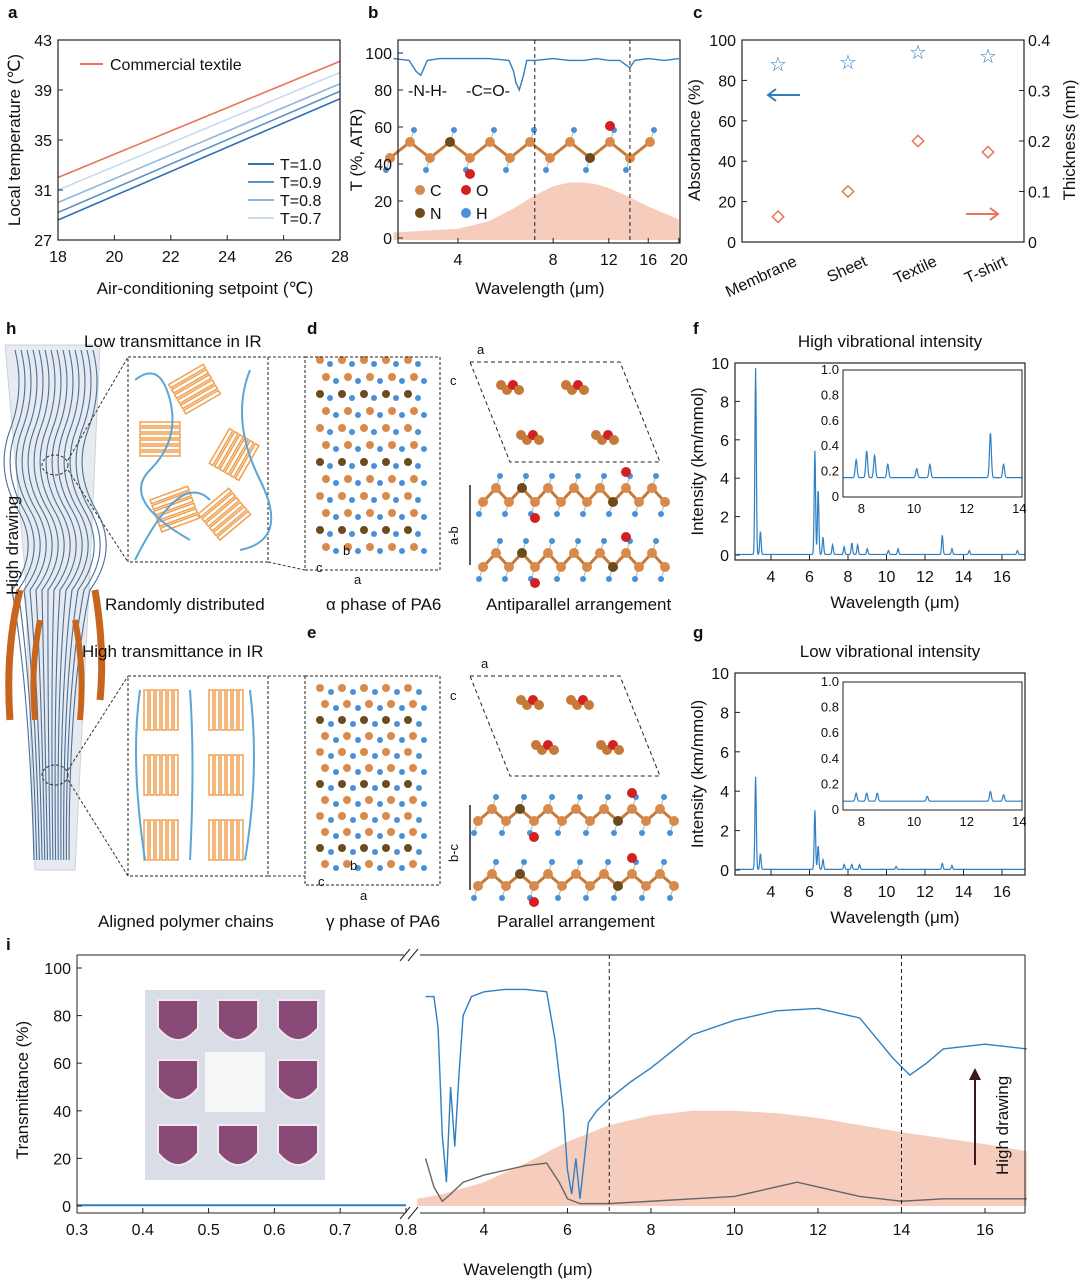  What do you see at coordinates (1002, 1125) in the screenshot?
I see `high-drawing-arrow-label: High drawing` at bounding box center [1002, 1125].